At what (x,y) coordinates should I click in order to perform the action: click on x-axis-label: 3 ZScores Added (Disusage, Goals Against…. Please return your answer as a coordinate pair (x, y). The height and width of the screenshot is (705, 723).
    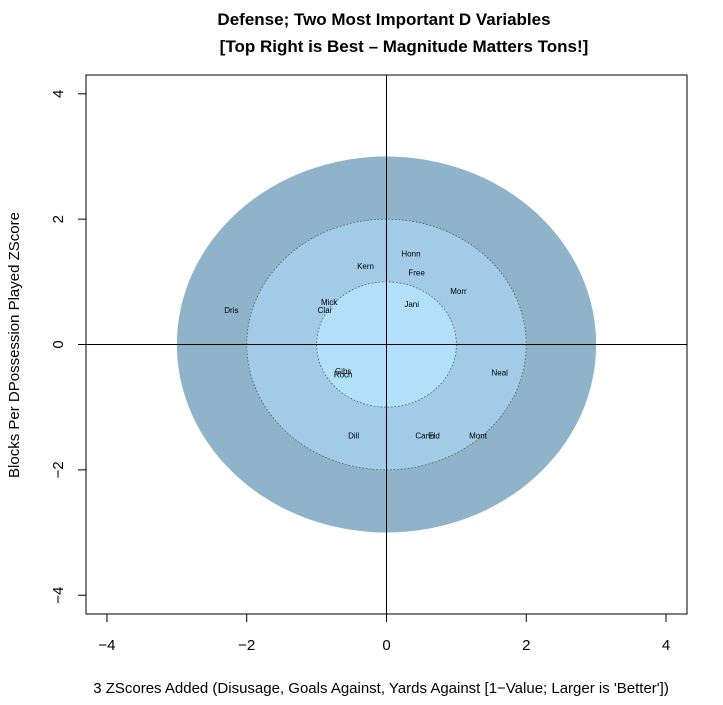
    Looking at the image, I should click on (381, 688).